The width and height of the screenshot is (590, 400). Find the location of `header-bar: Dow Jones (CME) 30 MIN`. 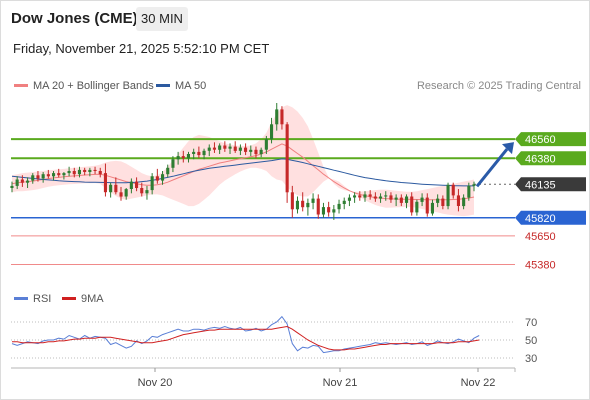

header-bar: Dow Jones (CME) 30 MIN is located at coordinates (295, 19).